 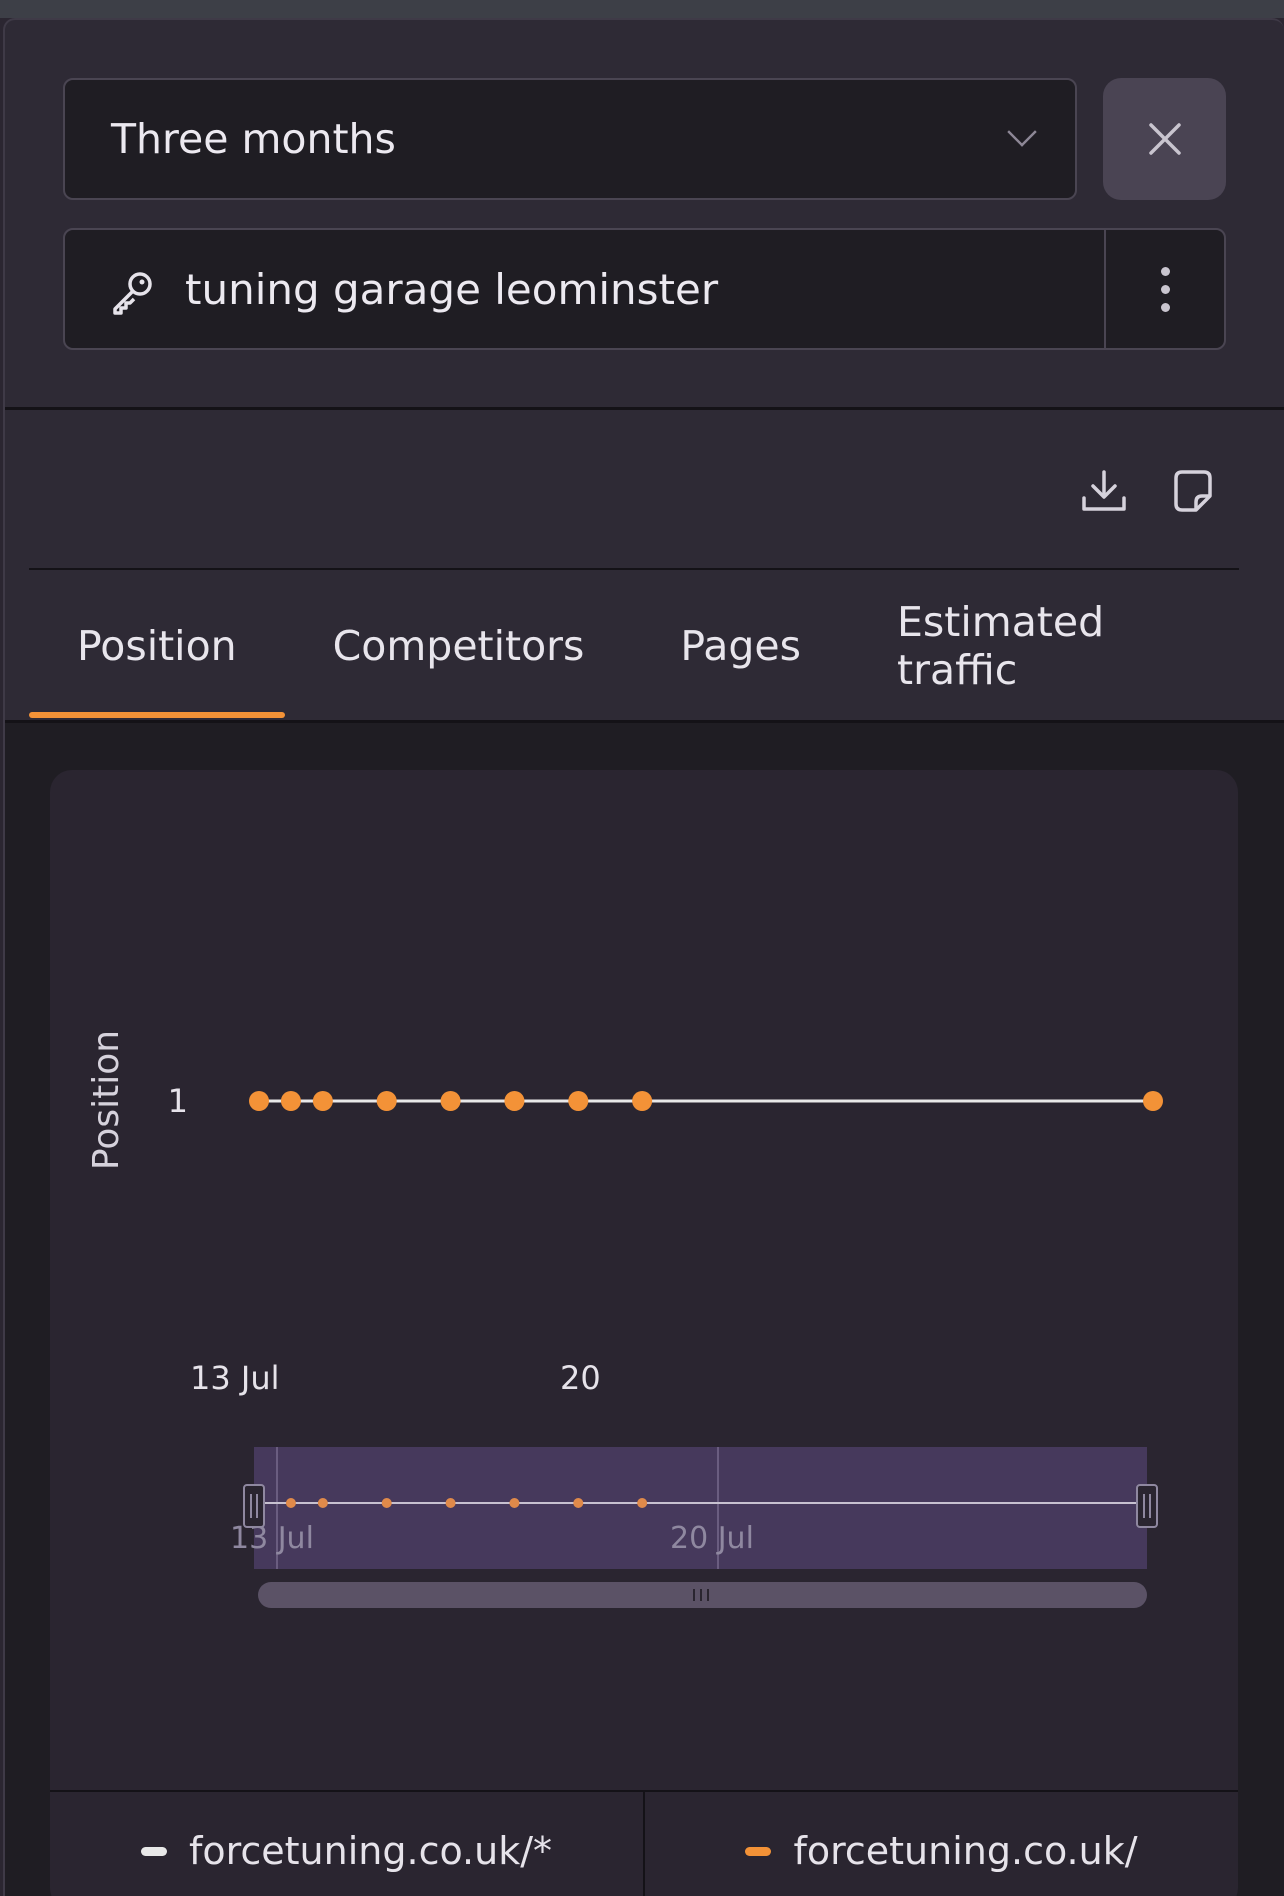 I want to click on legend-item: forcetuning.co.uk/*, so click(x=346, y=1844).